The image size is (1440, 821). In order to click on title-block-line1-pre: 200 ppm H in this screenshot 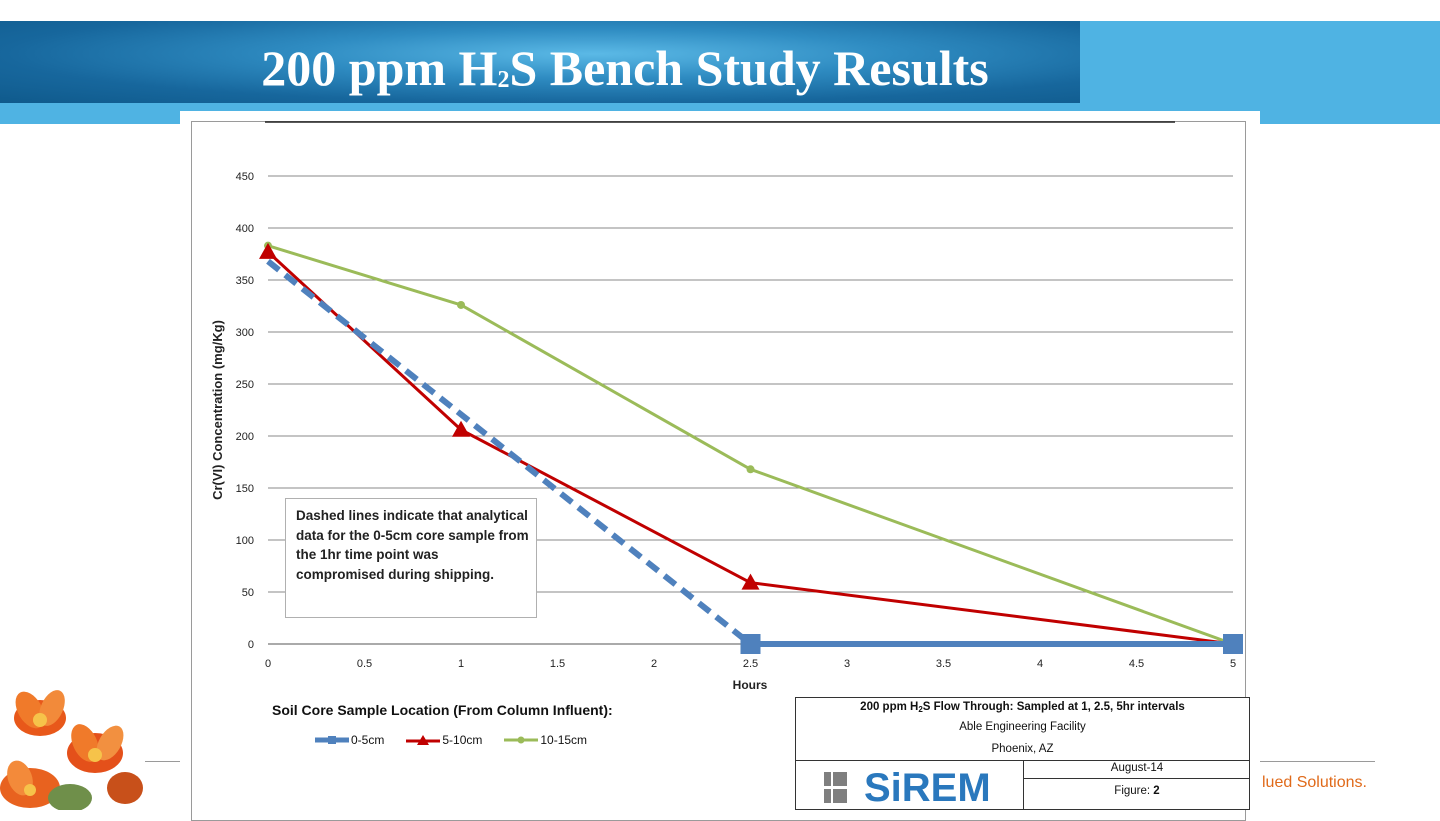, I will do `click(889, 707)`.